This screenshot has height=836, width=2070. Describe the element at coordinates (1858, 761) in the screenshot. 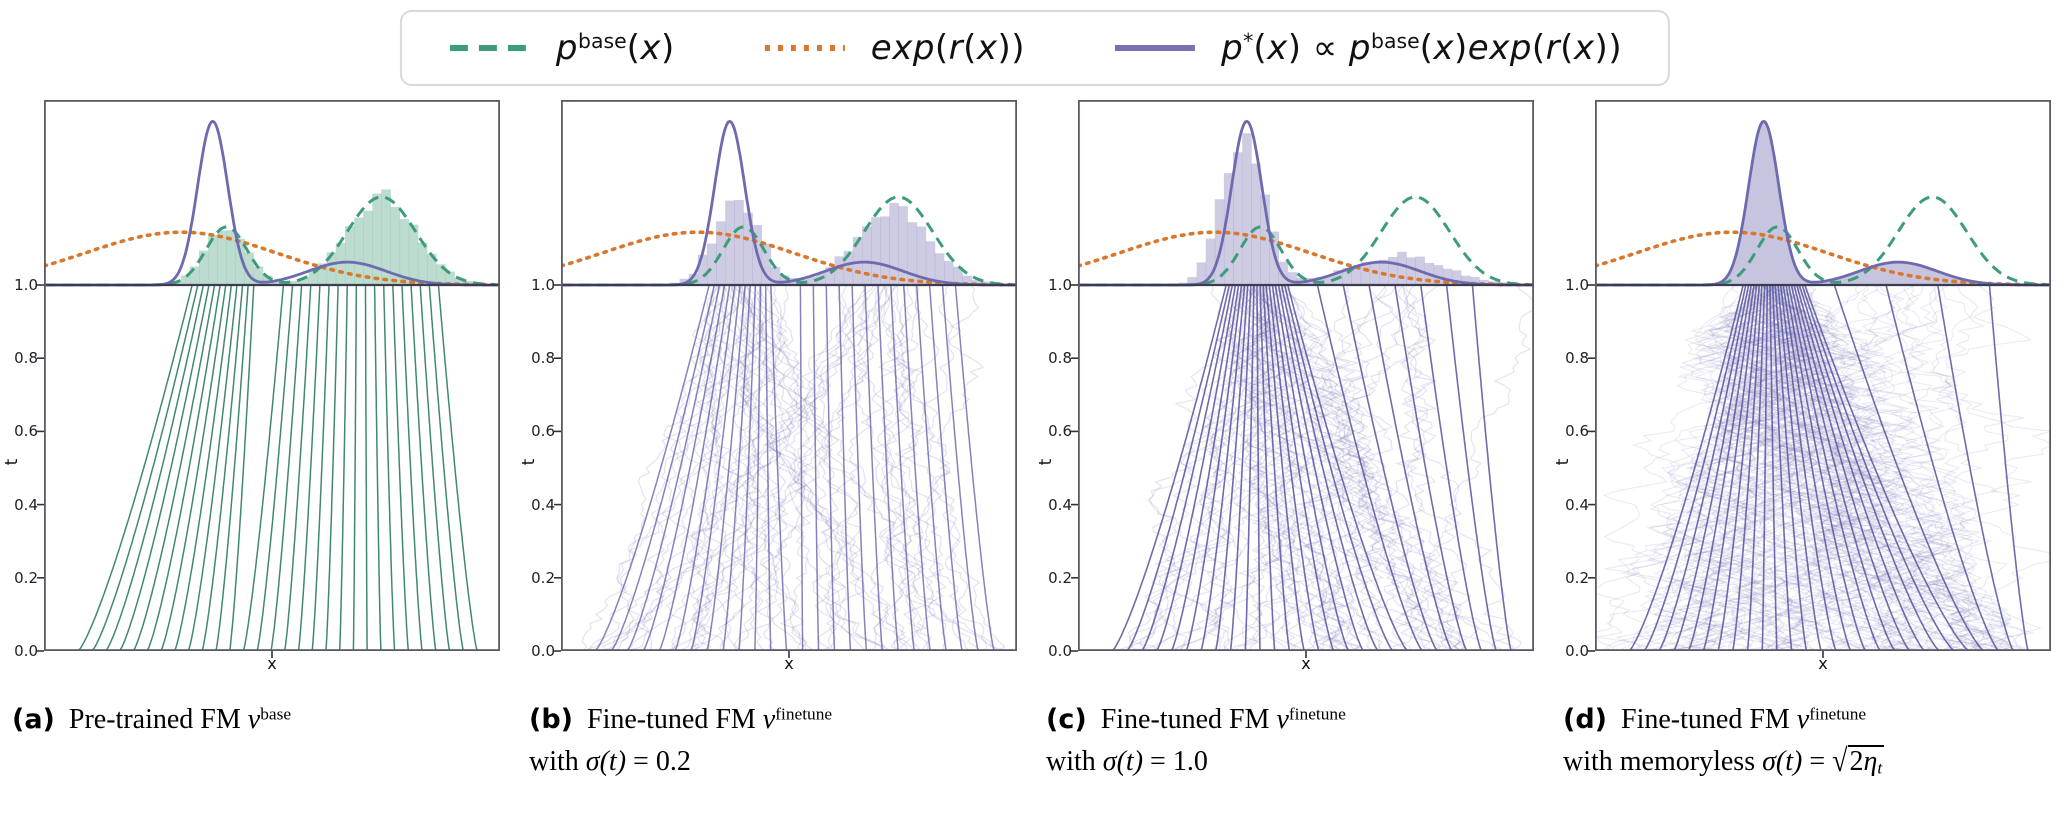

I see `sqrt-expression: √2ηt` at that location.